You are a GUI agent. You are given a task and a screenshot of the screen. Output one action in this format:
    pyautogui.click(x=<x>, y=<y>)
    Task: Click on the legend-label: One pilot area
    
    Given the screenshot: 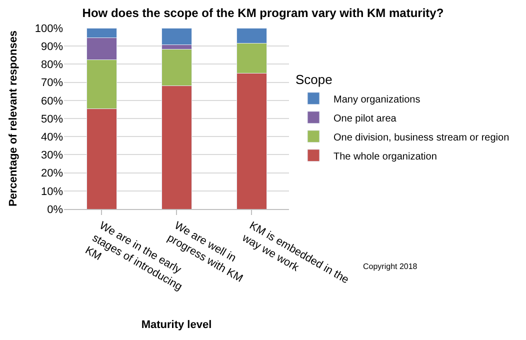 What is the action you would take?
    pyautogui.click(x=365, y=118)
    